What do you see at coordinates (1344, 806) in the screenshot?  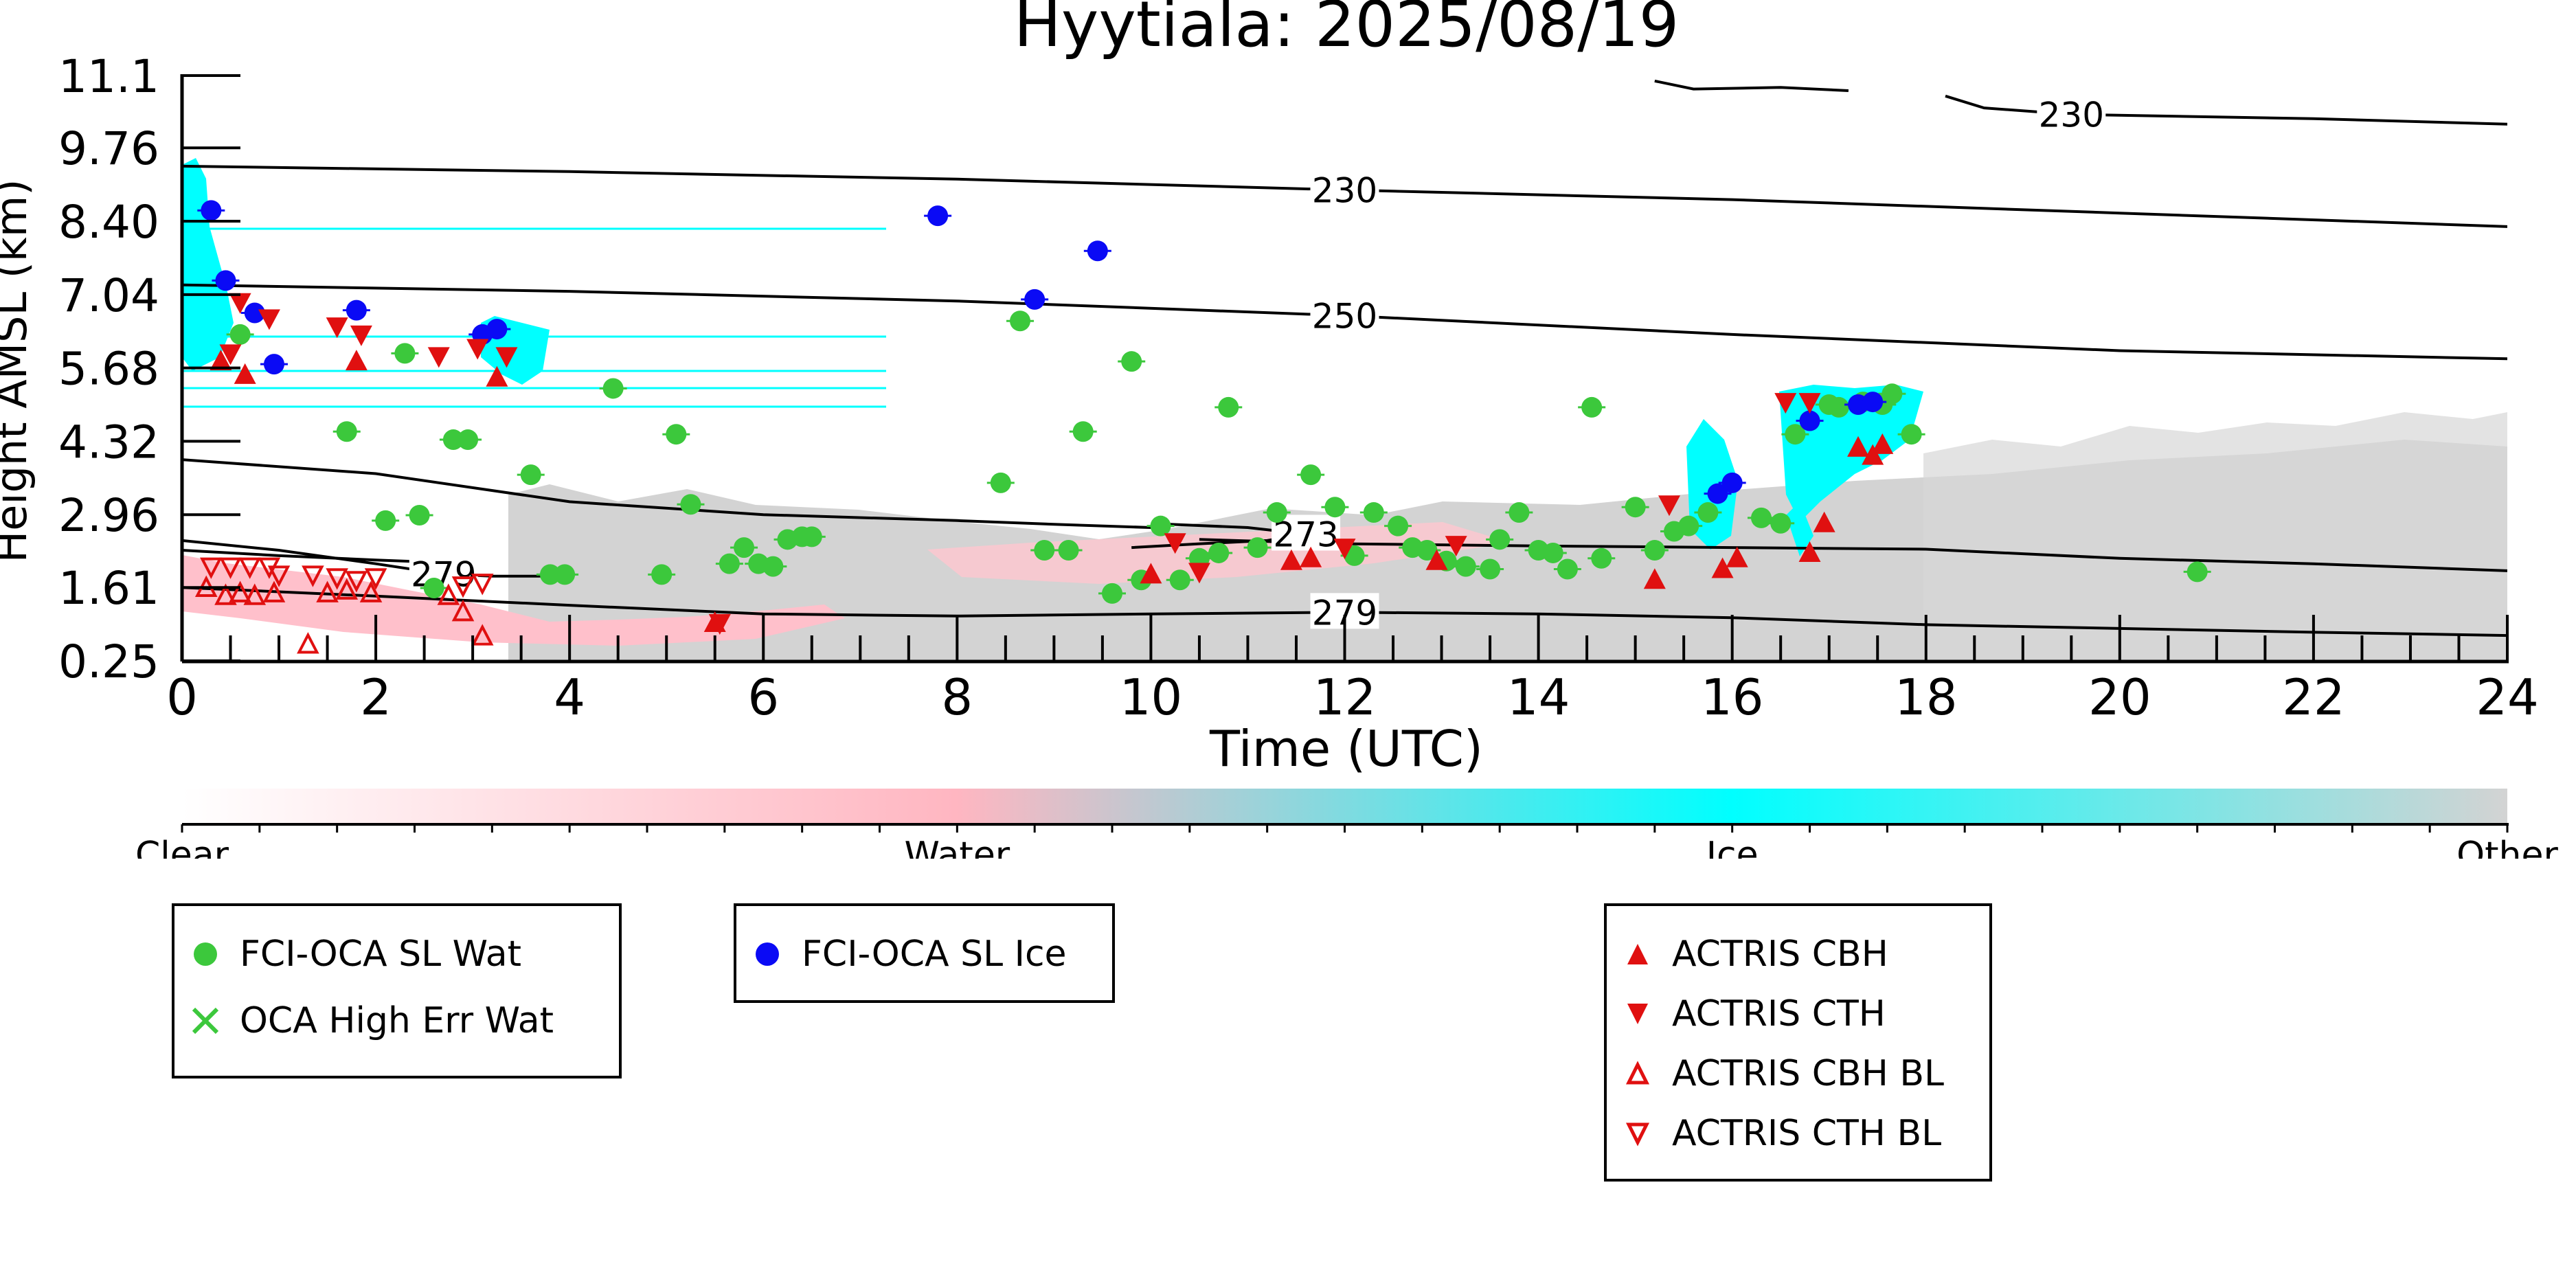 I see `colorbar` at bounding box center [1344, 806].